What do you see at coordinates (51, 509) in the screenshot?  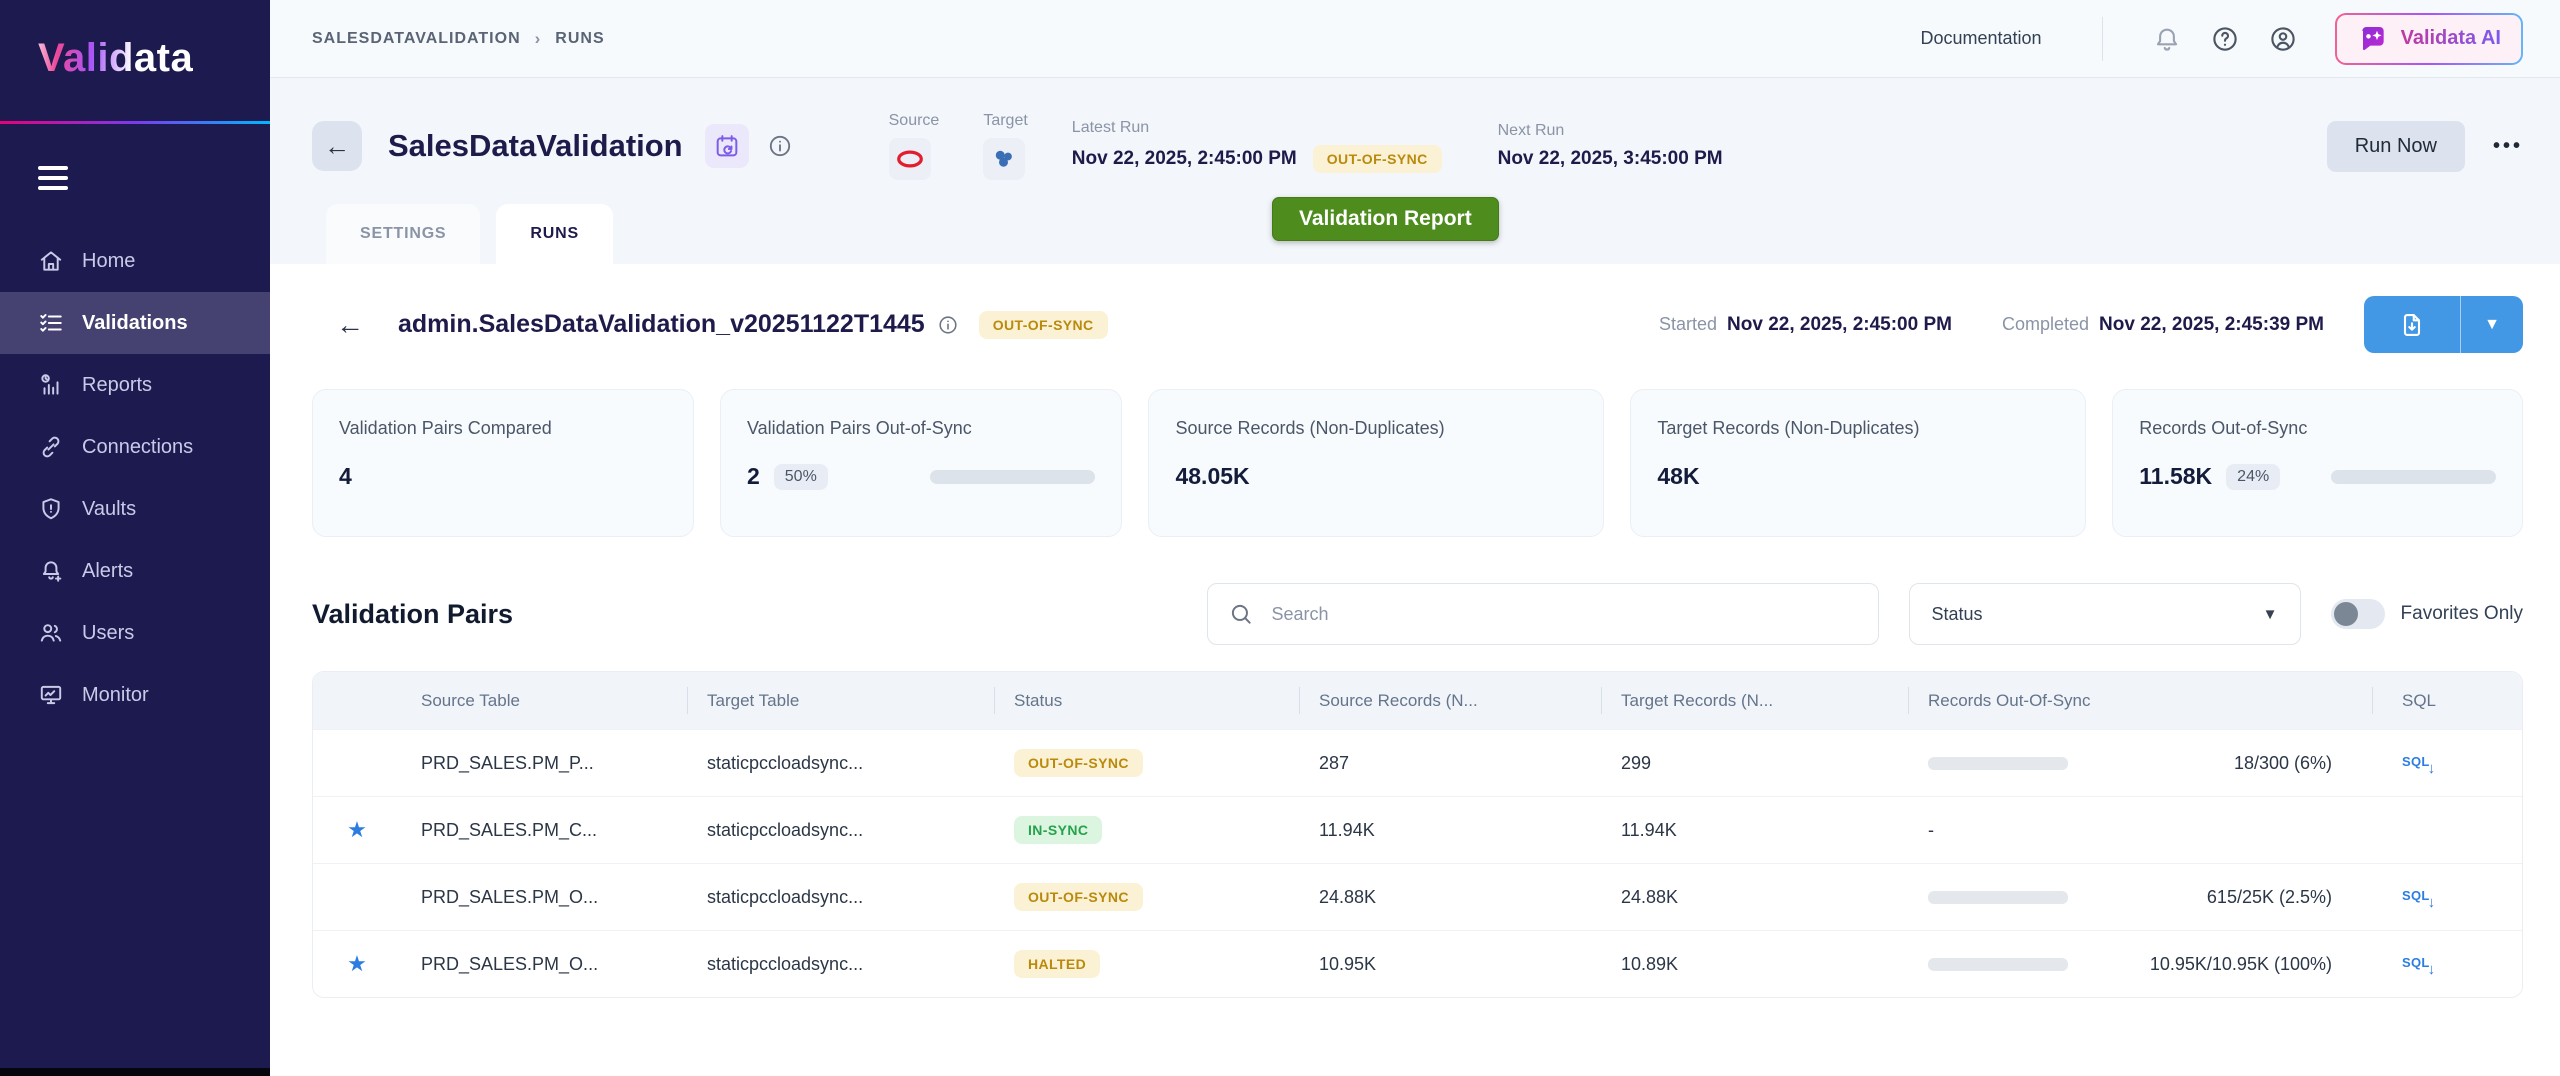 I see `vaults-icon` at bounding box center [51, 509].